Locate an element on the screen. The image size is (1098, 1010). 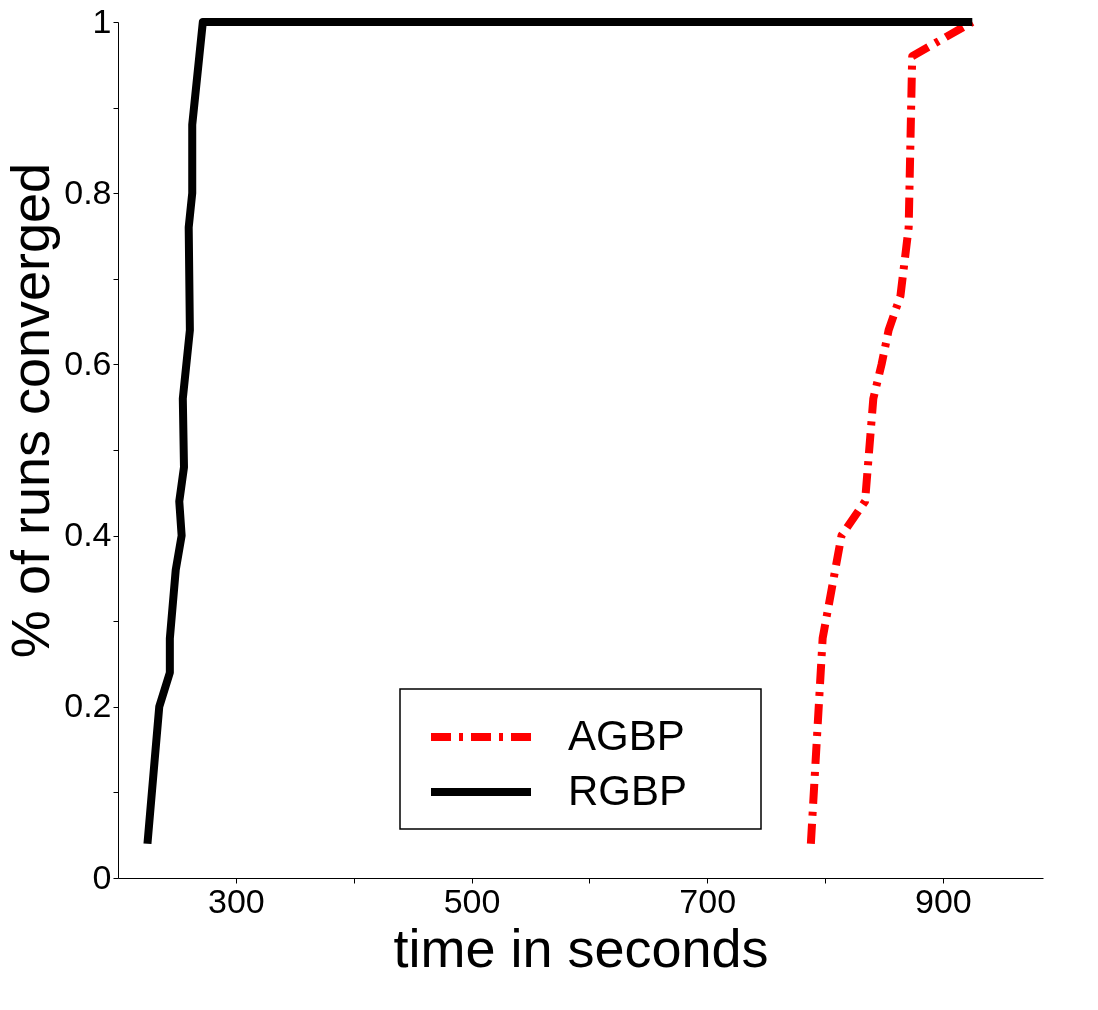
x-tick-label: 900 is located at coordinates (943, 900).